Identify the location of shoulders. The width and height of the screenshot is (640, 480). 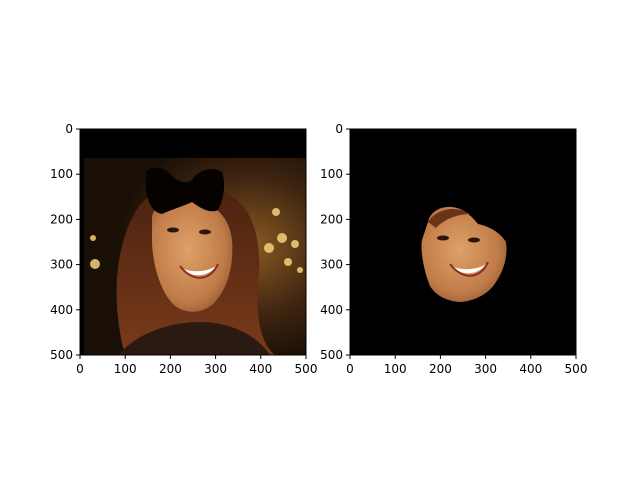
(194, 338).